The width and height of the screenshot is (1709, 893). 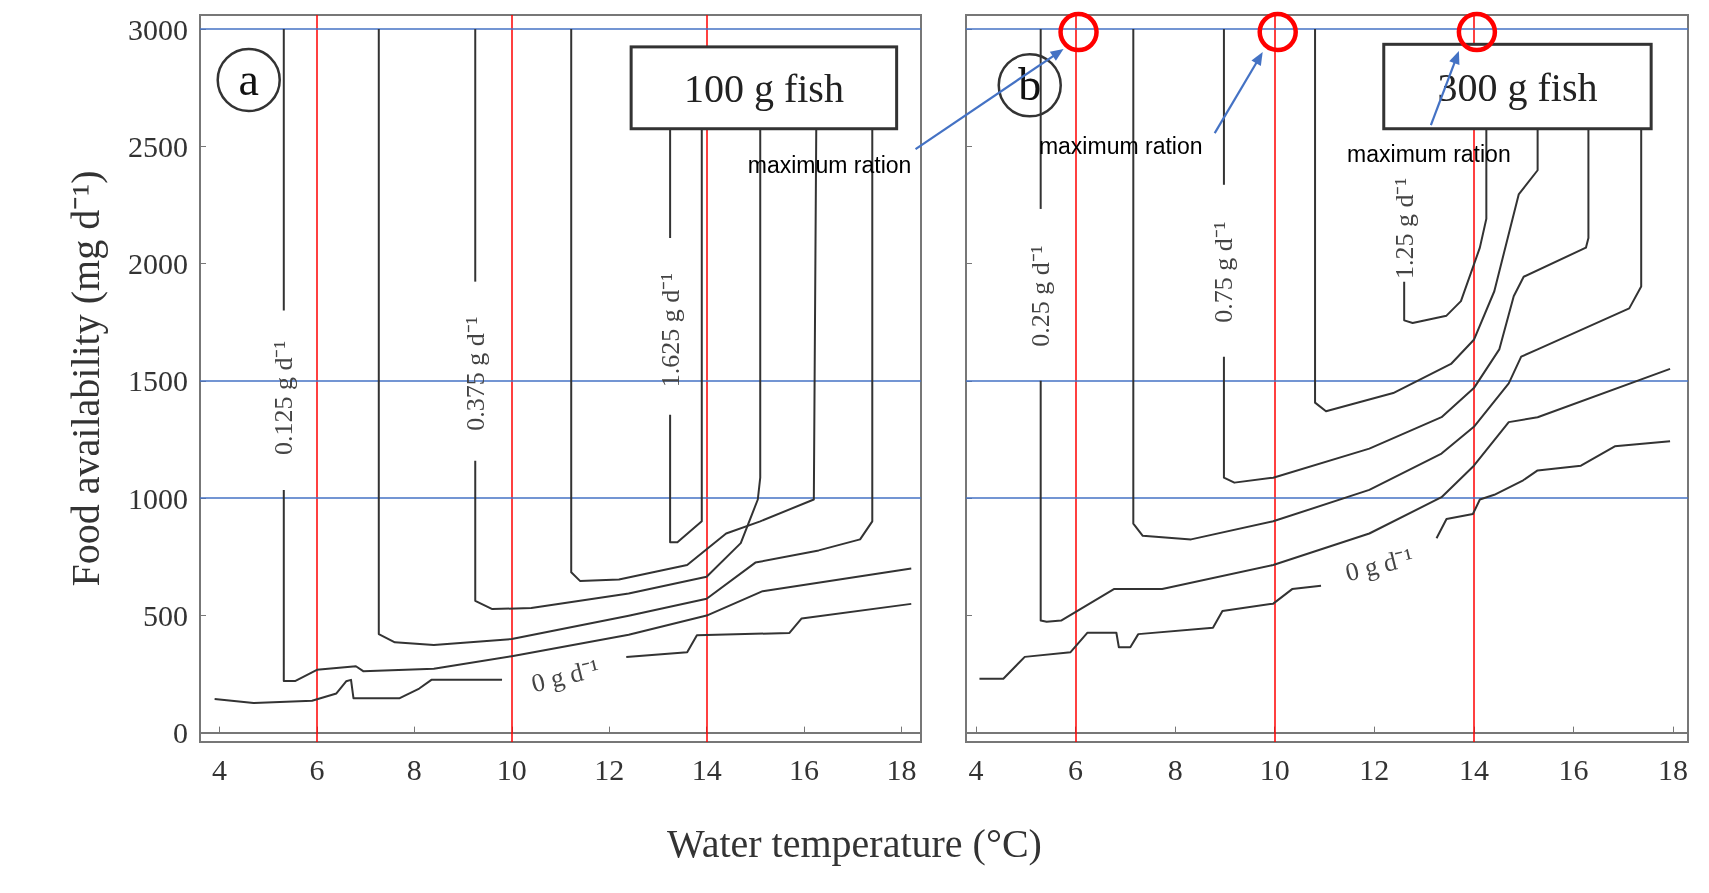 I want to click on y-tick-label: 1000, so click(x=158, y=498).